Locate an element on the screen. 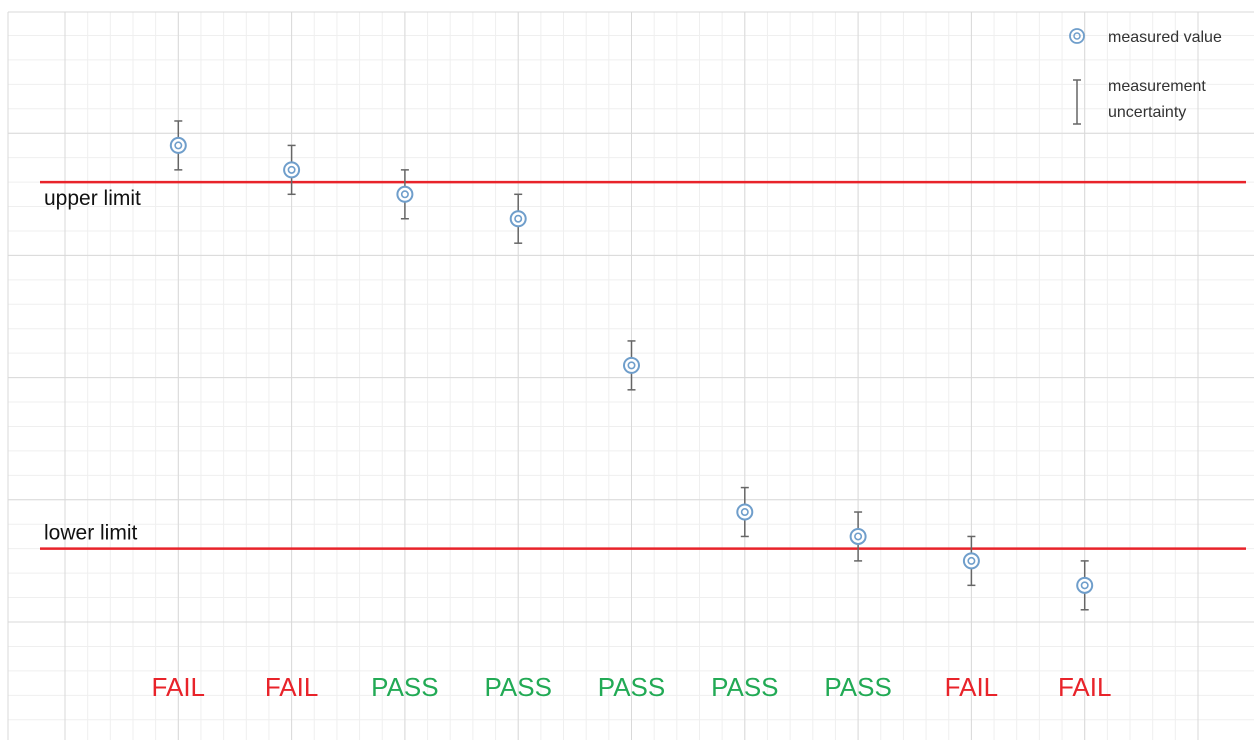 Image resolution: width=1254 pixels, height=740 pixels. upper-limit-label: upper limit is located at coordinates (92, 198).